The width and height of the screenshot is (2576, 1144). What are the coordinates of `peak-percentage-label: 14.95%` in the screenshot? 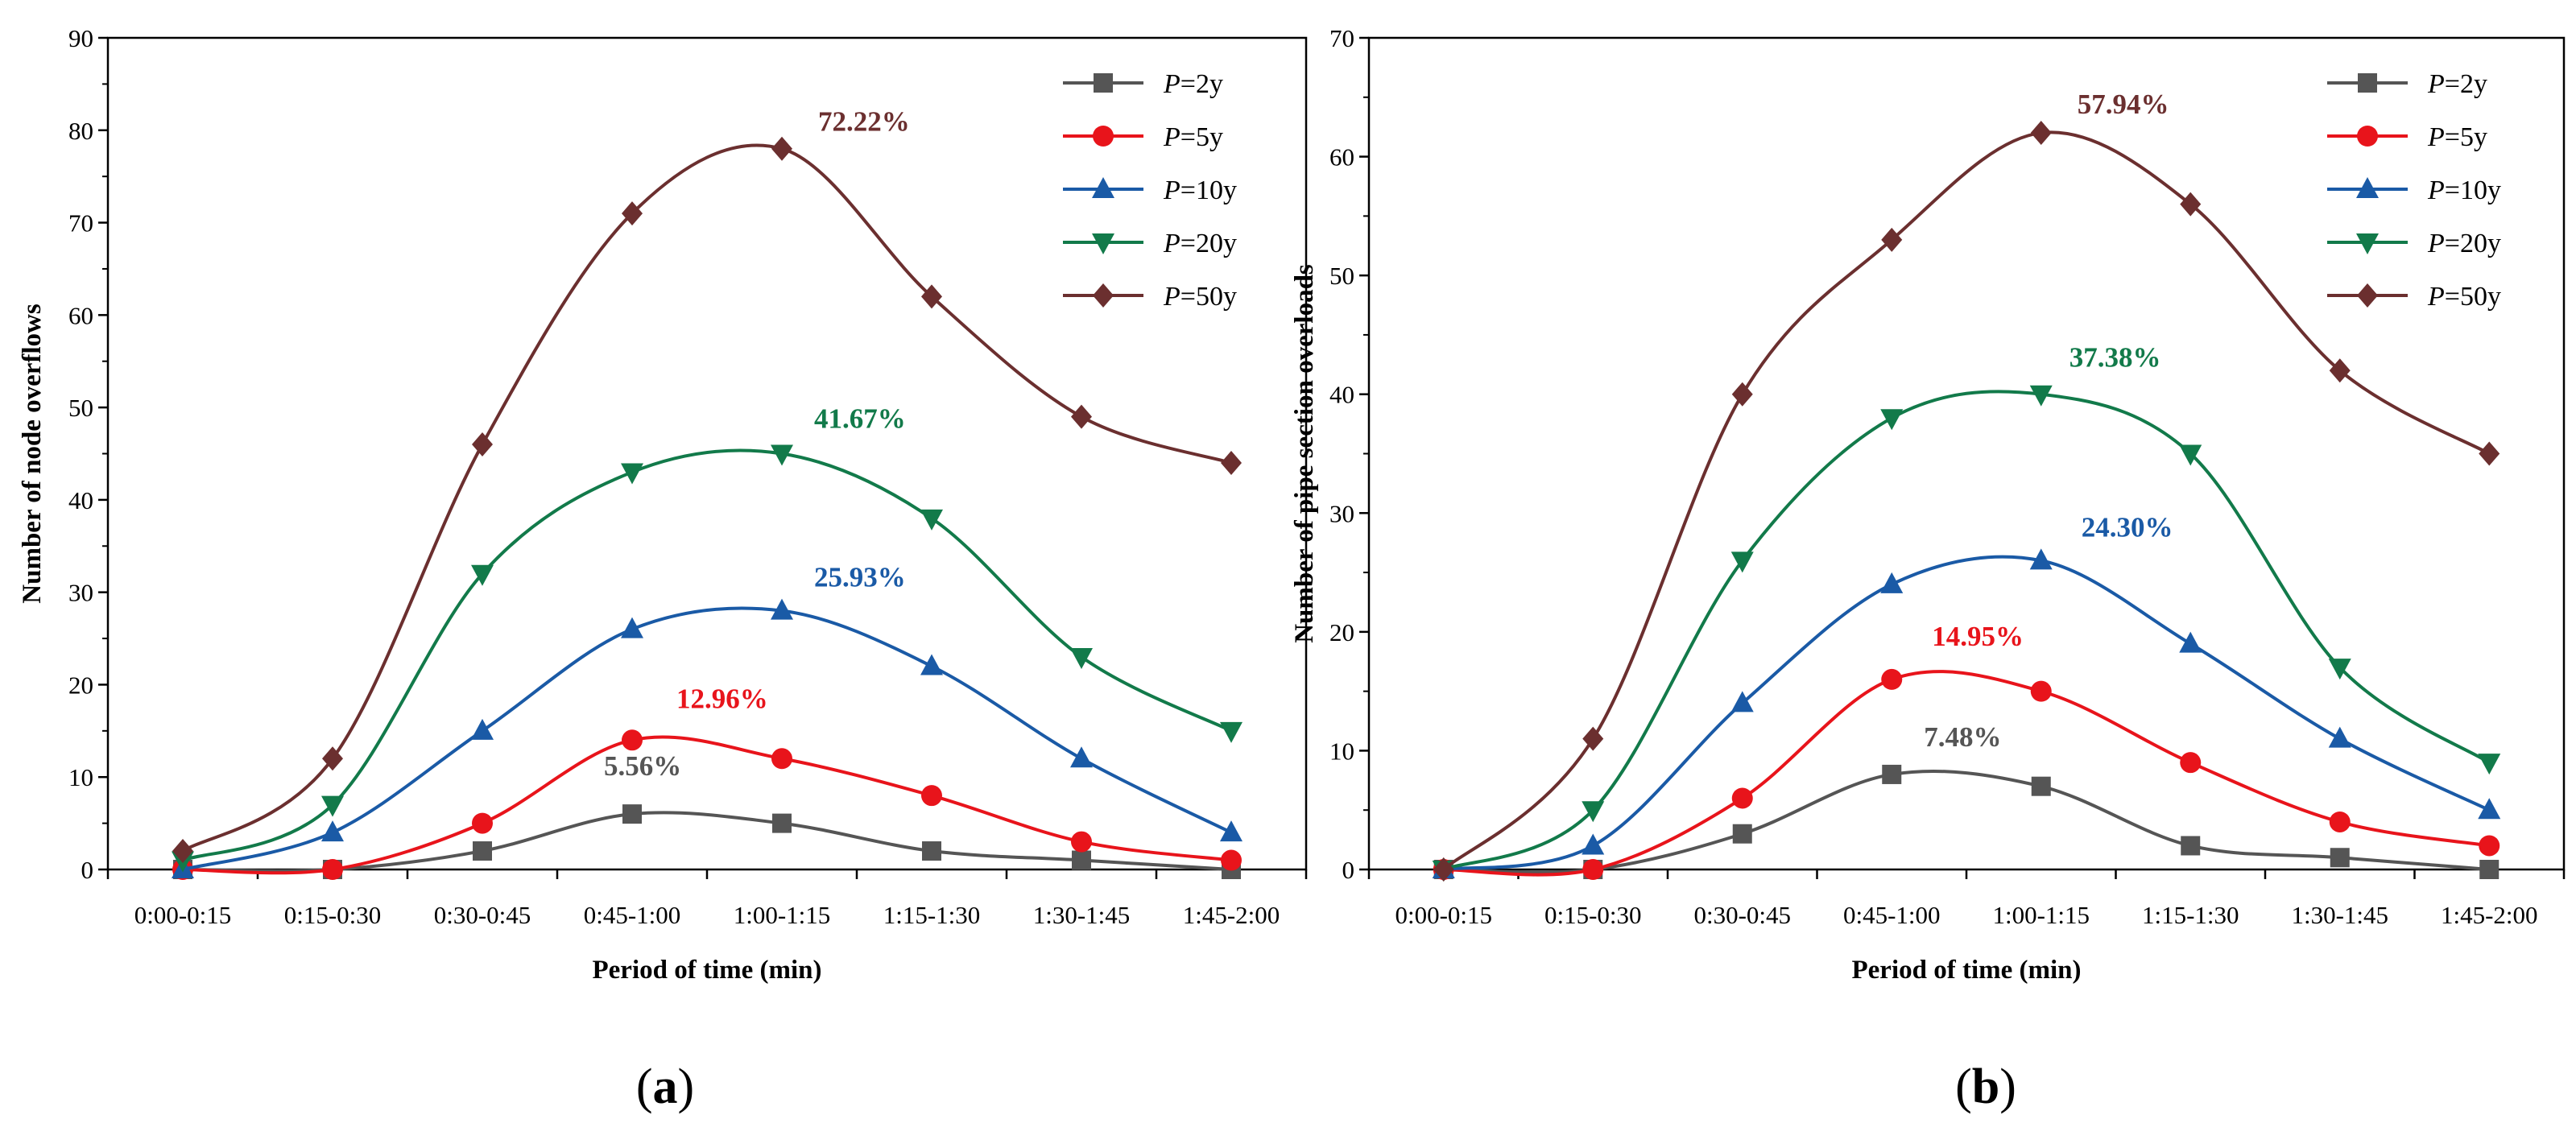 It's located at (1978, 636).